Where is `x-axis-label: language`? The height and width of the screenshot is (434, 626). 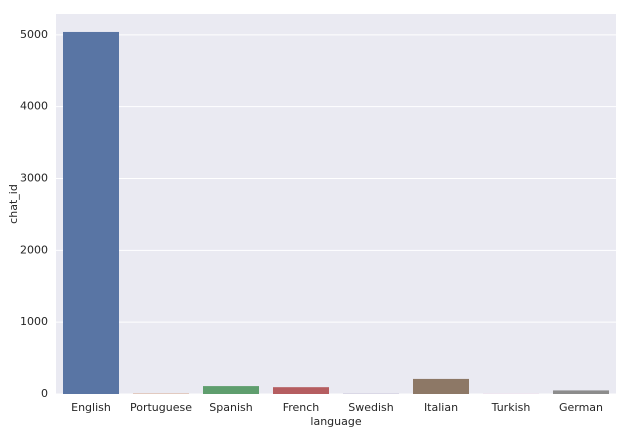
x-axis-label: language is located at coordinates (335, 421).